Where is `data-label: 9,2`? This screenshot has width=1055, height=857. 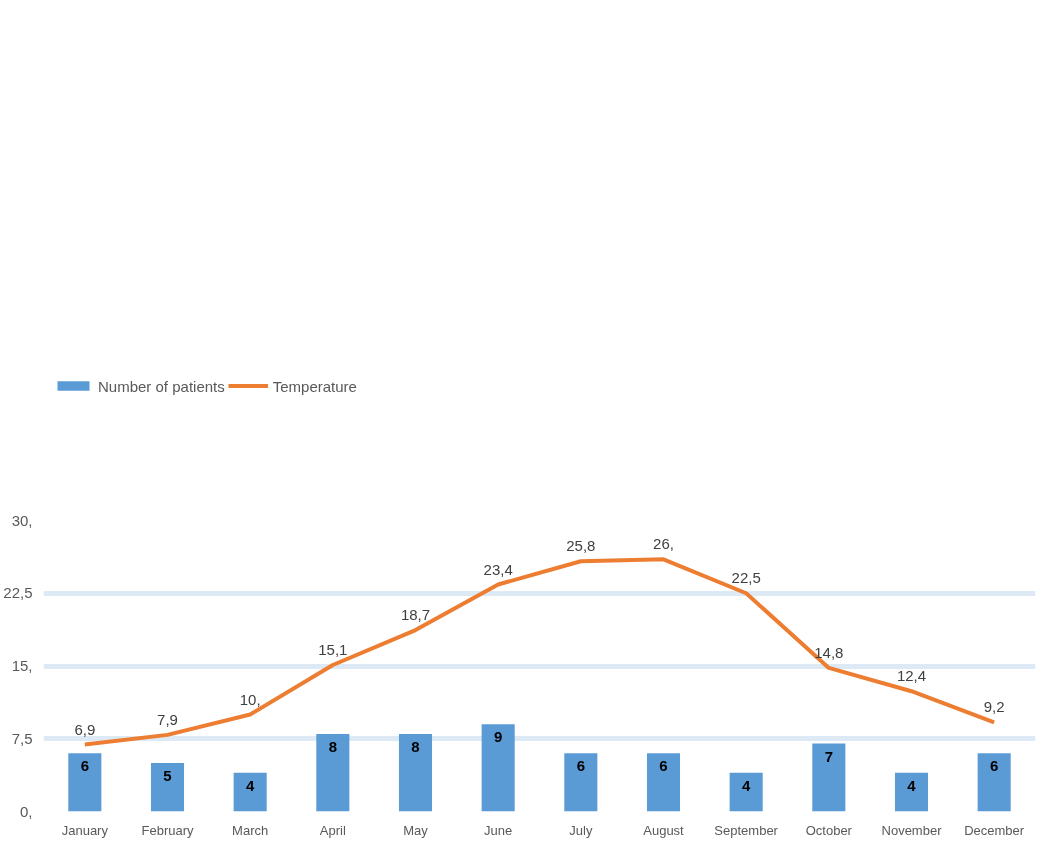
data-label: 9,2 is located at coordinates (994, 707).